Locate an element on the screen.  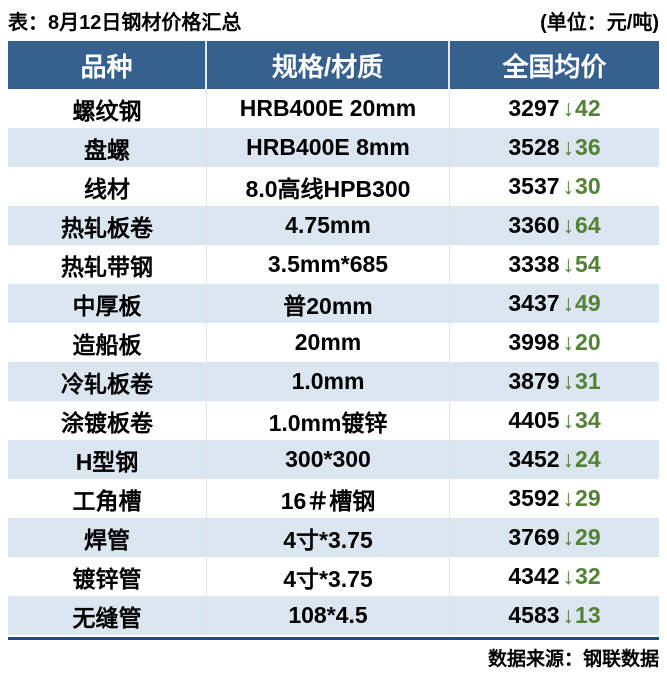
table-row: 造船板 20mm 3998 ↓ 20 is located at coordinates (333, 342).